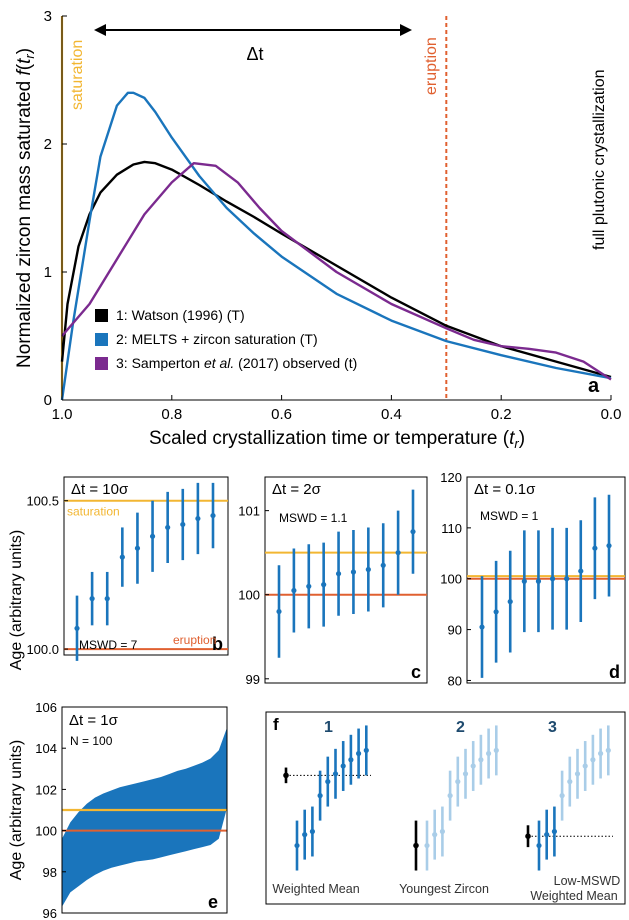 This screenshot has height=920, width=629. What do you see at coordinates (217, 644) in the screenshot?
I see `panel-label-b: b` at bounding box center [217, 644].